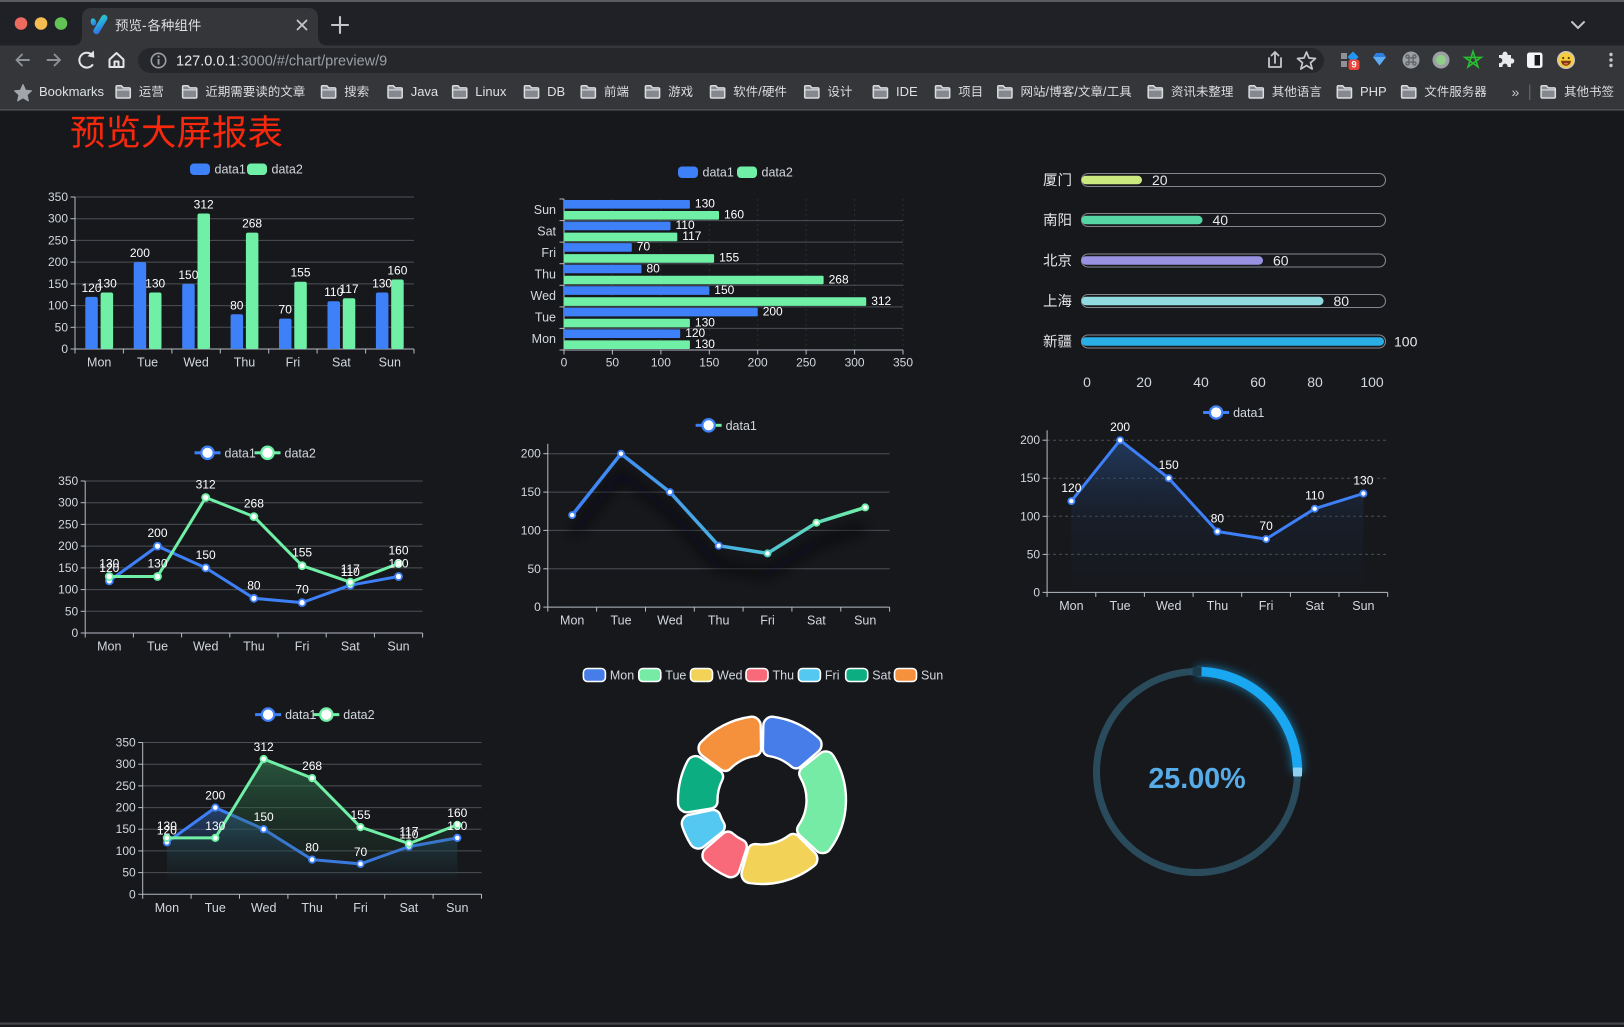 The image size is (1624, 1027). Describe the element at coordinates (1373, 91) in the screenshot. I see `svg-text: PHP` at that location.